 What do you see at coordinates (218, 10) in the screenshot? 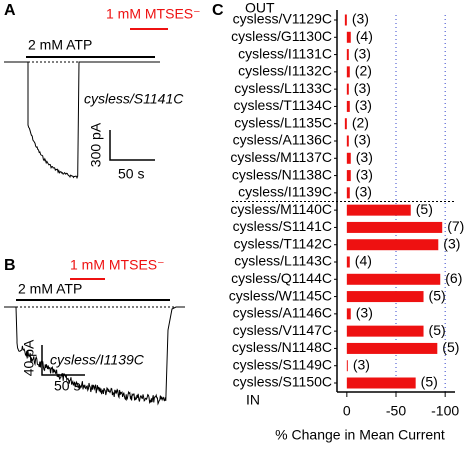
I see `panel-label: C` at bounding box center [218, 10].